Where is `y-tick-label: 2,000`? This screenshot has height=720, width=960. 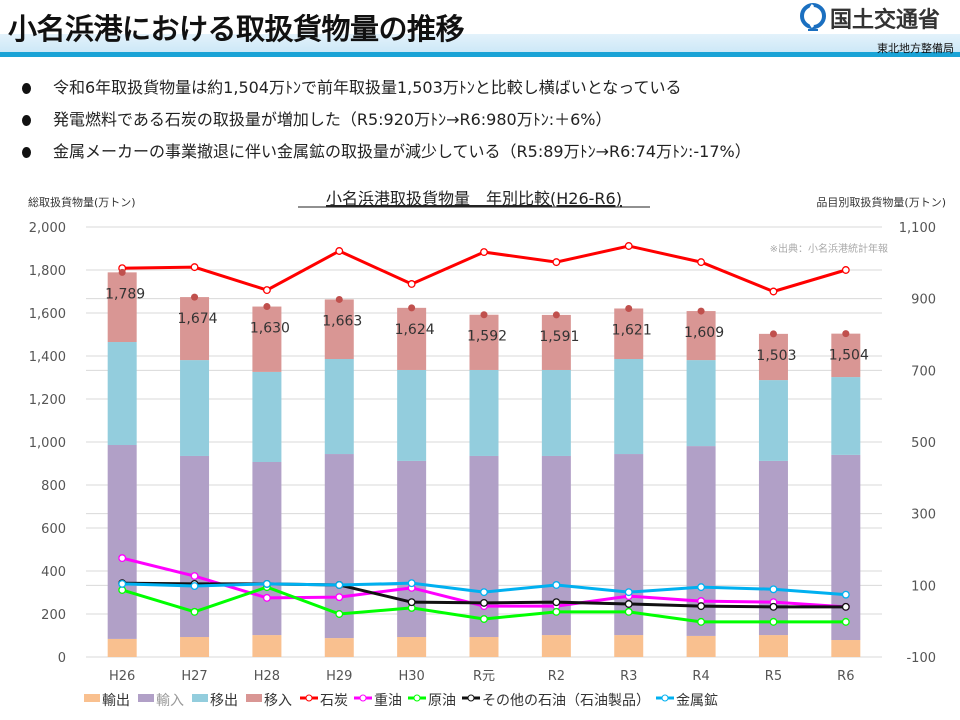 y-tick-label: 2,000 is located at coordinates (47, 228).